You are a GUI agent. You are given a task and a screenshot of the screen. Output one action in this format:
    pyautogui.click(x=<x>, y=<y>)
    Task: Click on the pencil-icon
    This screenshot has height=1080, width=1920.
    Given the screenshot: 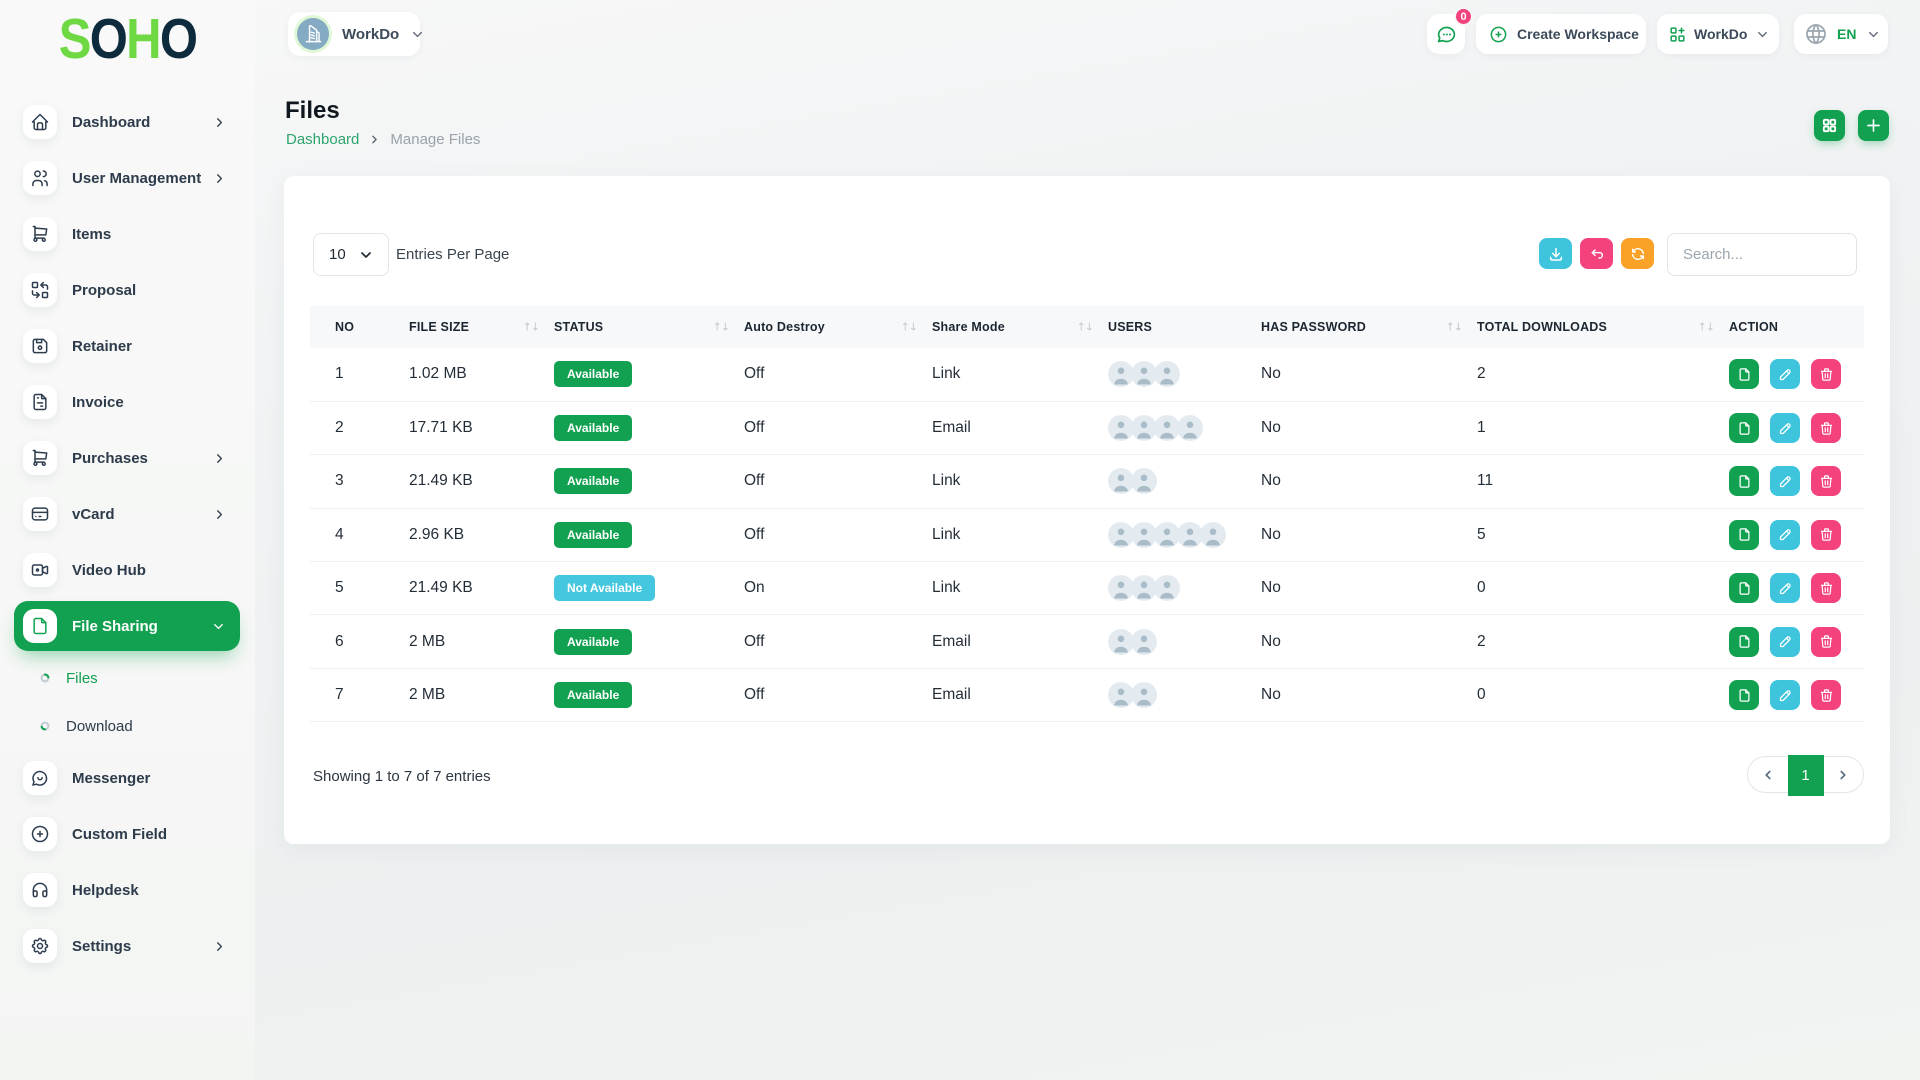 What is the action you would take?
    pyautogui.click(x=1785, y=695)
    